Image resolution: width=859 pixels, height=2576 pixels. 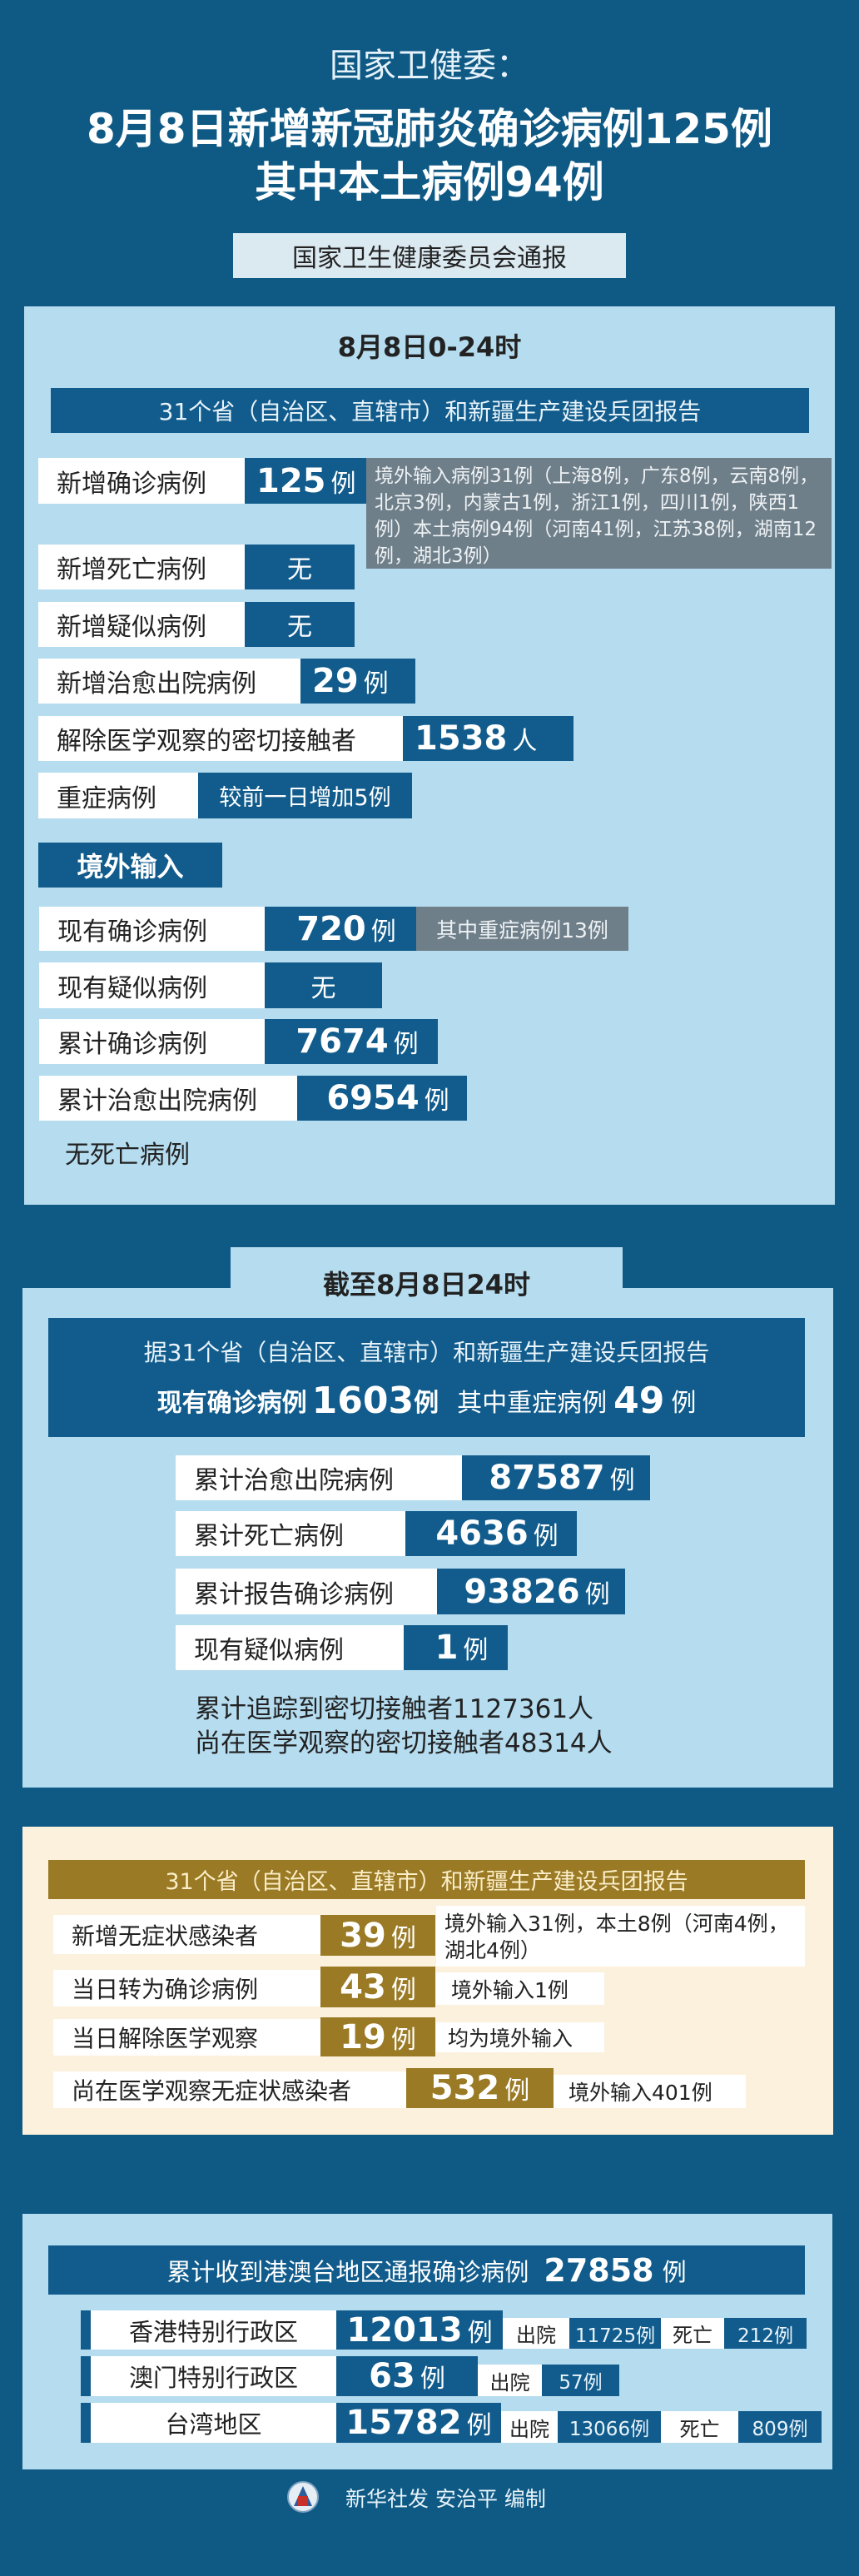 What do you see at coordinates (780, 2427) in the screenshot?
I see `death-value: 809例` at bounding box center [780, 2427].